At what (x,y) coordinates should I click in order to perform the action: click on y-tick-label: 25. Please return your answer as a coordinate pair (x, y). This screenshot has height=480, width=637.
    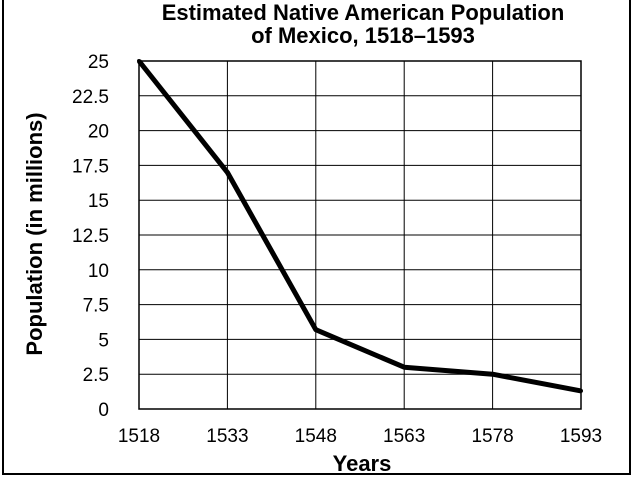
    Looking at the image, I should click on (98, 62).